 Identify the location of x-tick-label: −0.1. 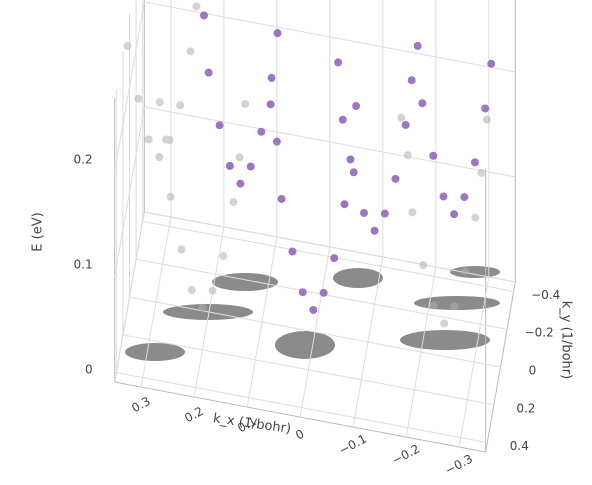
(353, 445).